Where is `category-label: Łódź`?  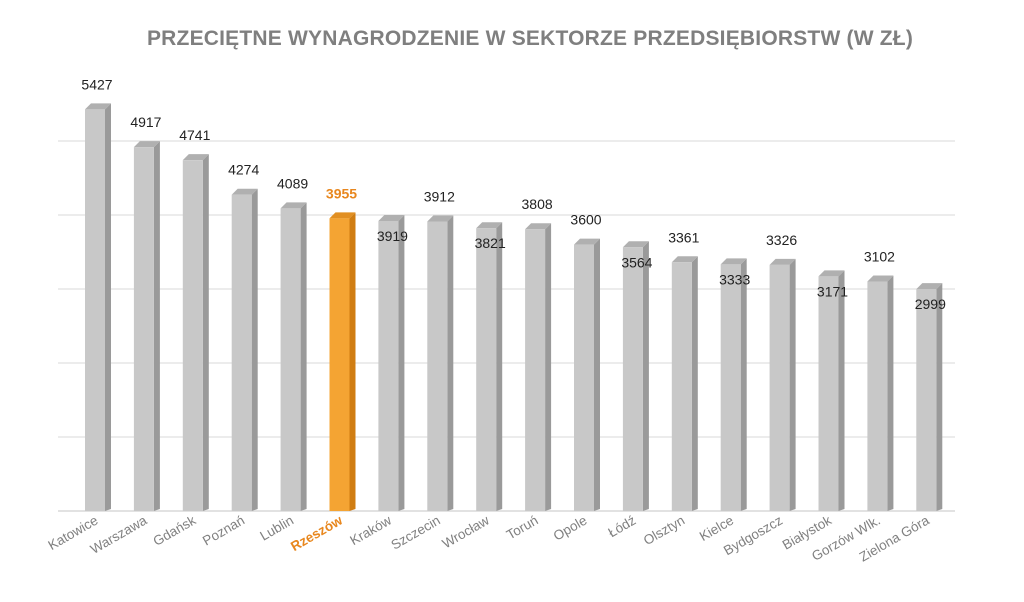
category-label: Łódź is located at coordinates (622, 526).